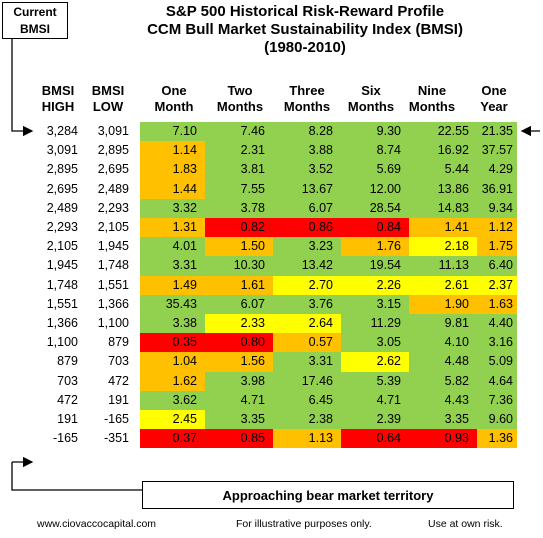 This screenshot has height=538, width=543. I want to click on header-period-5: Nine Months, so click(432, 99).